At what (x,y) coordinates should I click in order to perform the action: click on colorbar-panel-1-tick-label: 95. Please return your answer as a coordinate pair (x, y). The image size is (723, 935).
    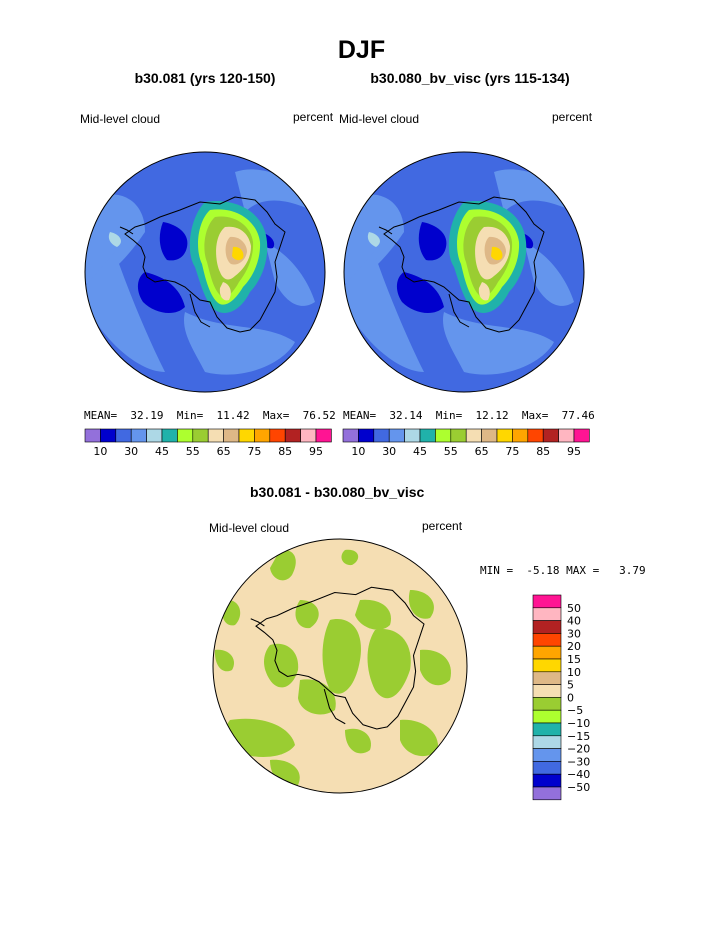
    Looking at the image, I should click on (316, 451).